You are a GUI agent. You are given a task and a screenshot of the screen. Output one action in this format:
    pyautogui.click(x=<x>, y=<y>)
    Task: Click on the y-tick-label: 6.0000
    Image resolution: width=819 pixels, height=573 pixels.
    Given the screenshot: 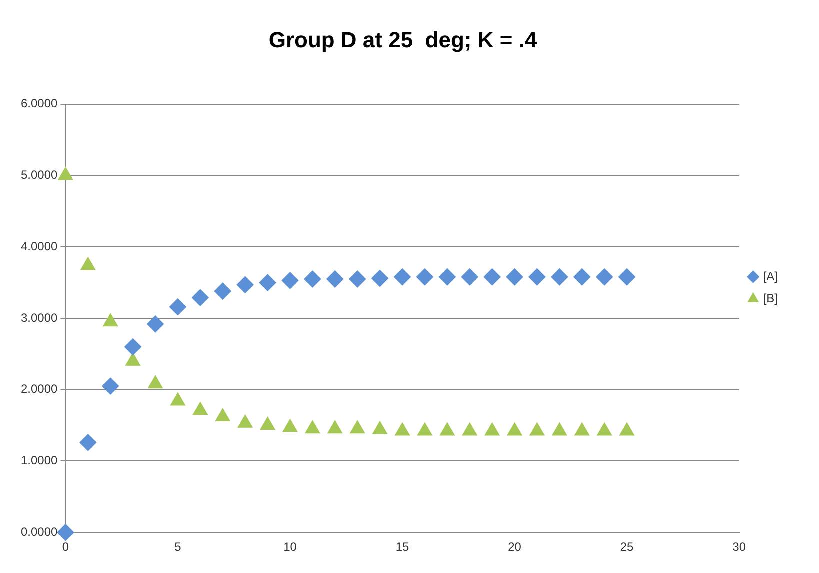 What is the action you would take?
    pyautogui.click(x=39, y=103)
    